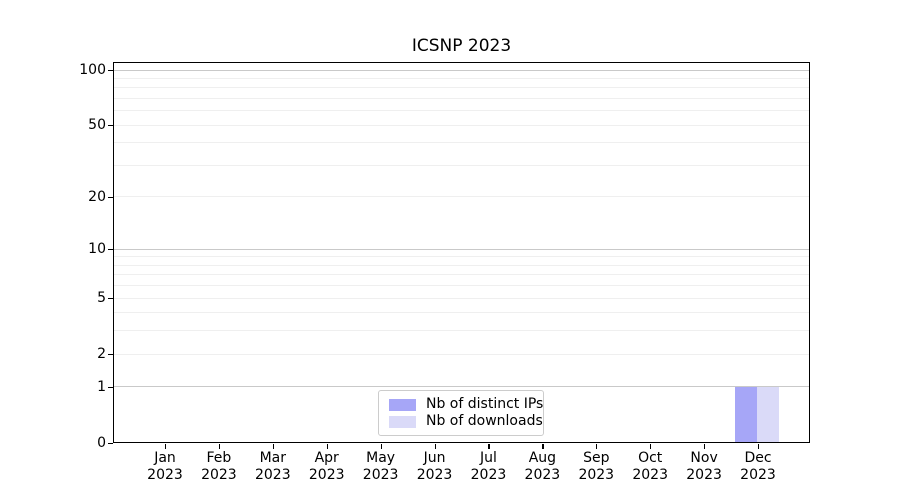 The image size is (900, 500). What do you see at coordinates (219, 458) in the screenshot?
I see `x-tick-label: Feb` at bounding box center [219, 458].